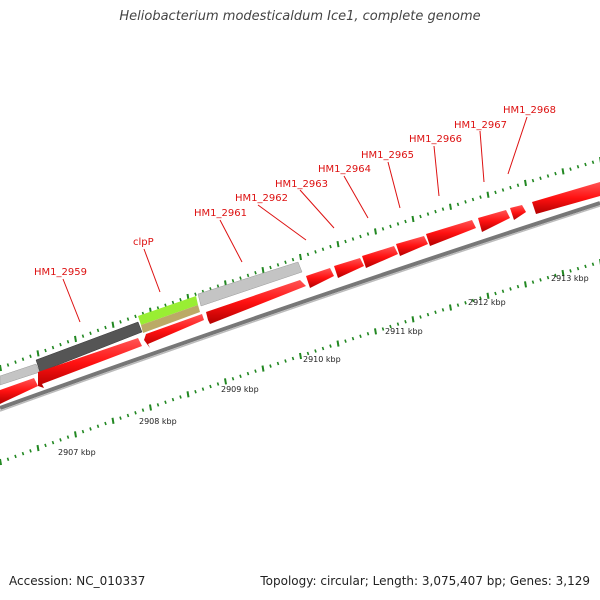  Describe the element at coordinates (301, 184) in the screenshot. I see `gene-label: HM1_2963` at that location.